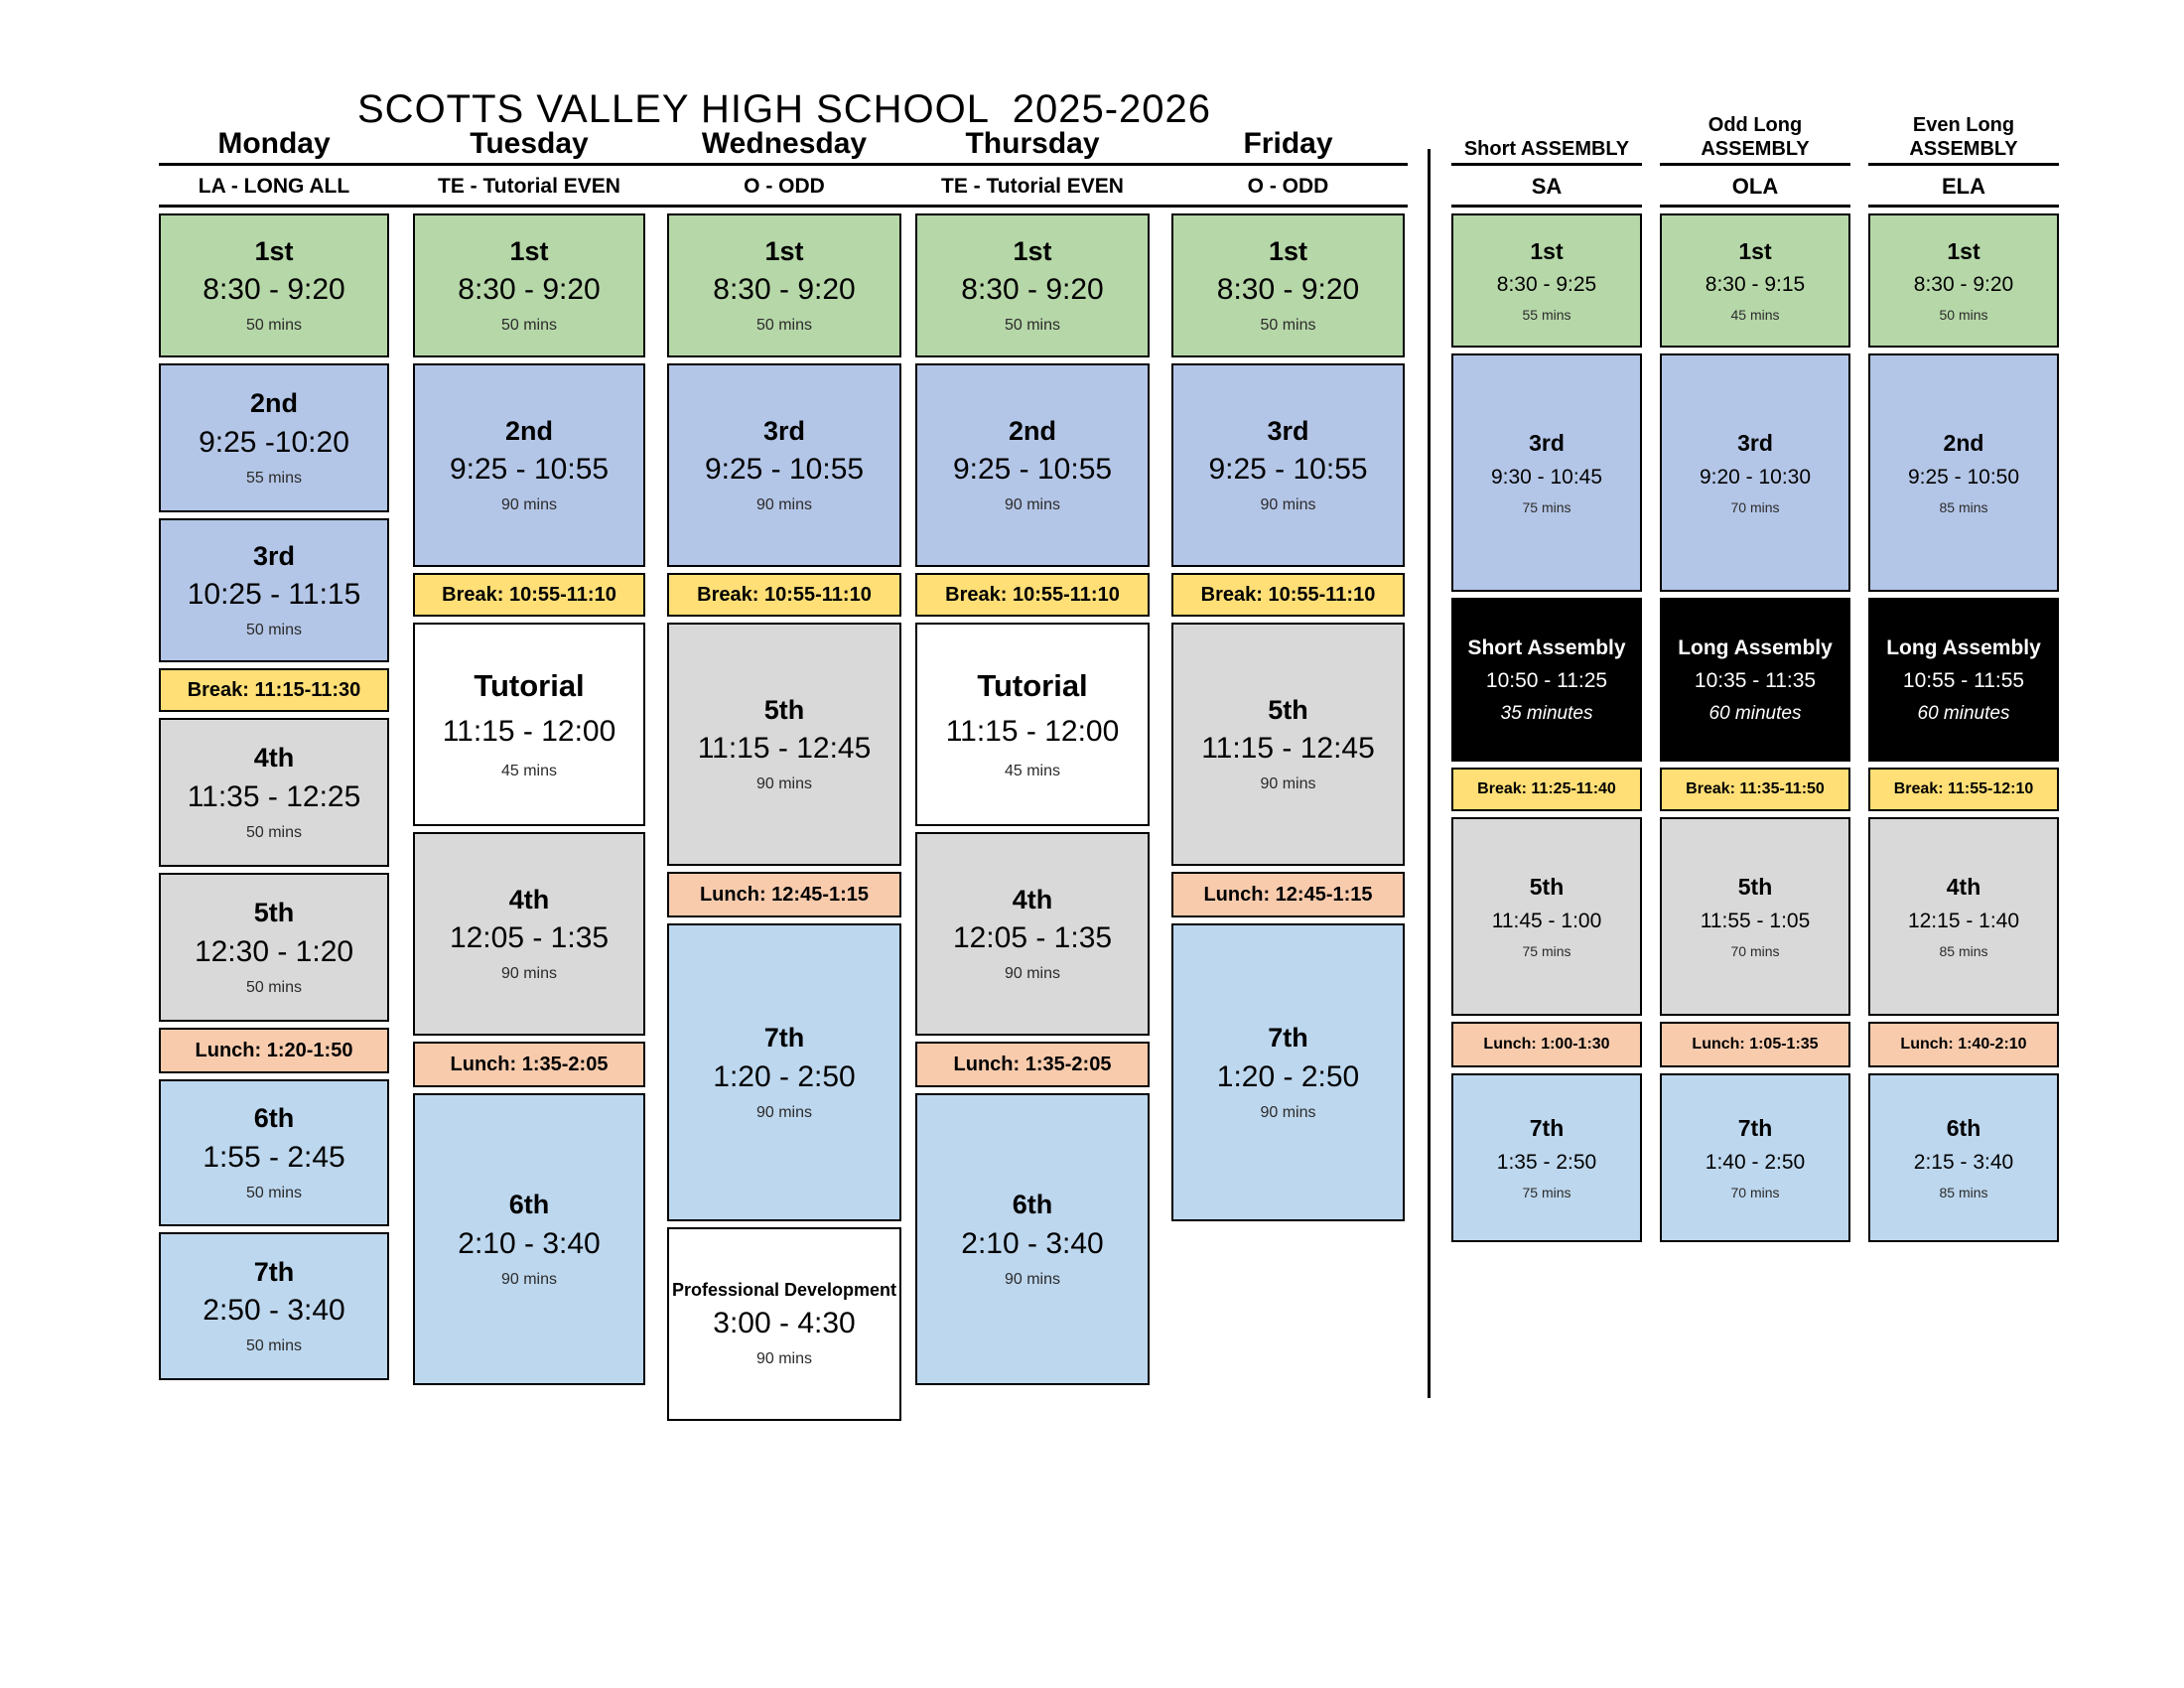 This screenshot has width=2184, height=1688. I want to click on ela-6th: 6th 2:15 - 3:40 85 mins, so click(1963, 1157).